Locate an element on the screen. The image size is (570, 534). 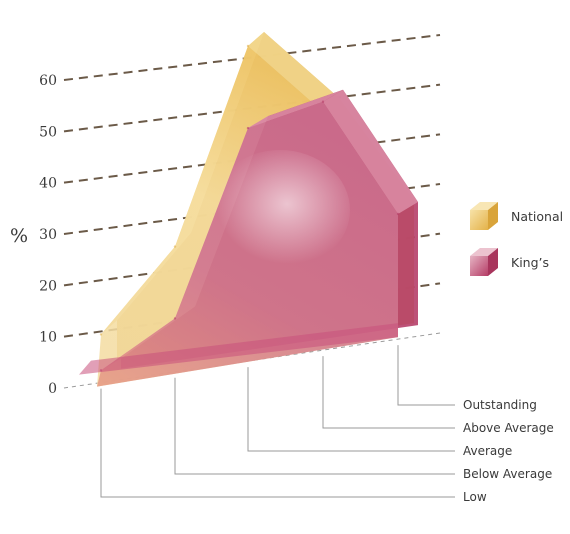
national-swatch-icon is located at coordinates (484, 216).